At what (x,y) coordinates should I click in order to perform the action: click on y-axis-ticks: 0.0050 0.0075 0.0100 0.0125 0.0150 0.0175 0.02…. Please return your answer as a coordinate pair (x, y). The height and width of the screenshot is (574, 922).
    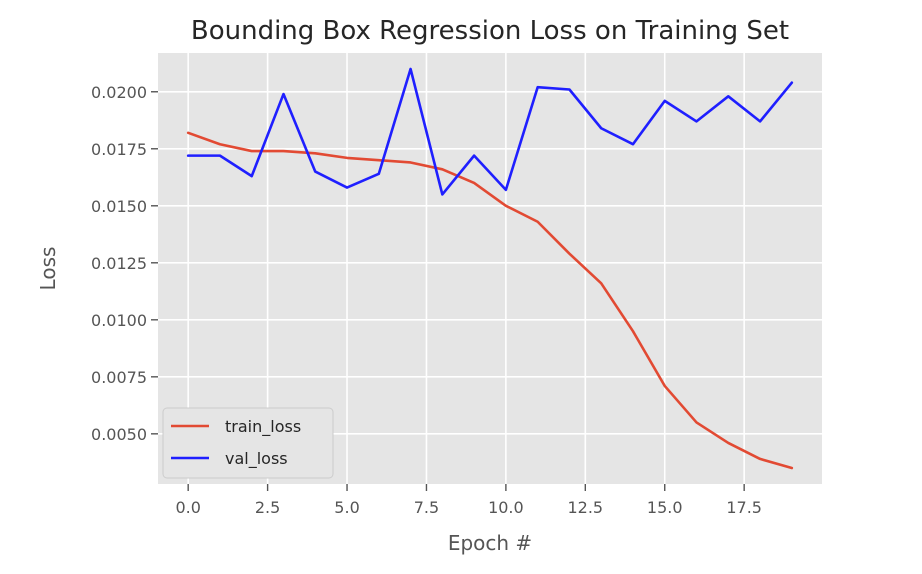
    Looking at the image, I should click on (124, 263).